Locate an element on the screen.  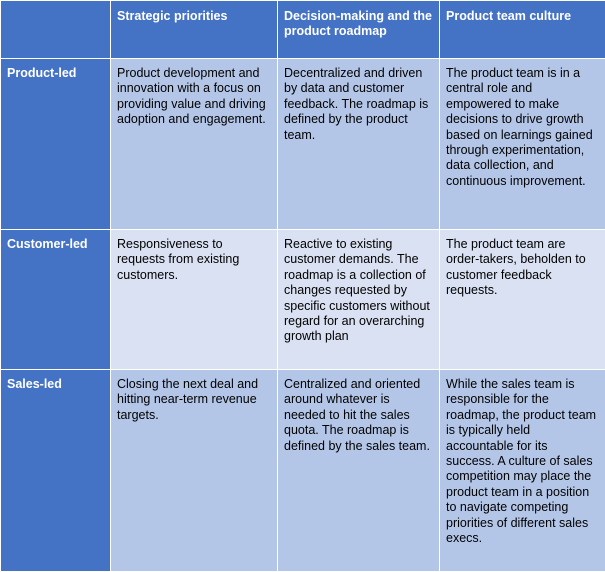
column-header-strategic-priorities: Strategic priorities is located at coordinates (194, 30).